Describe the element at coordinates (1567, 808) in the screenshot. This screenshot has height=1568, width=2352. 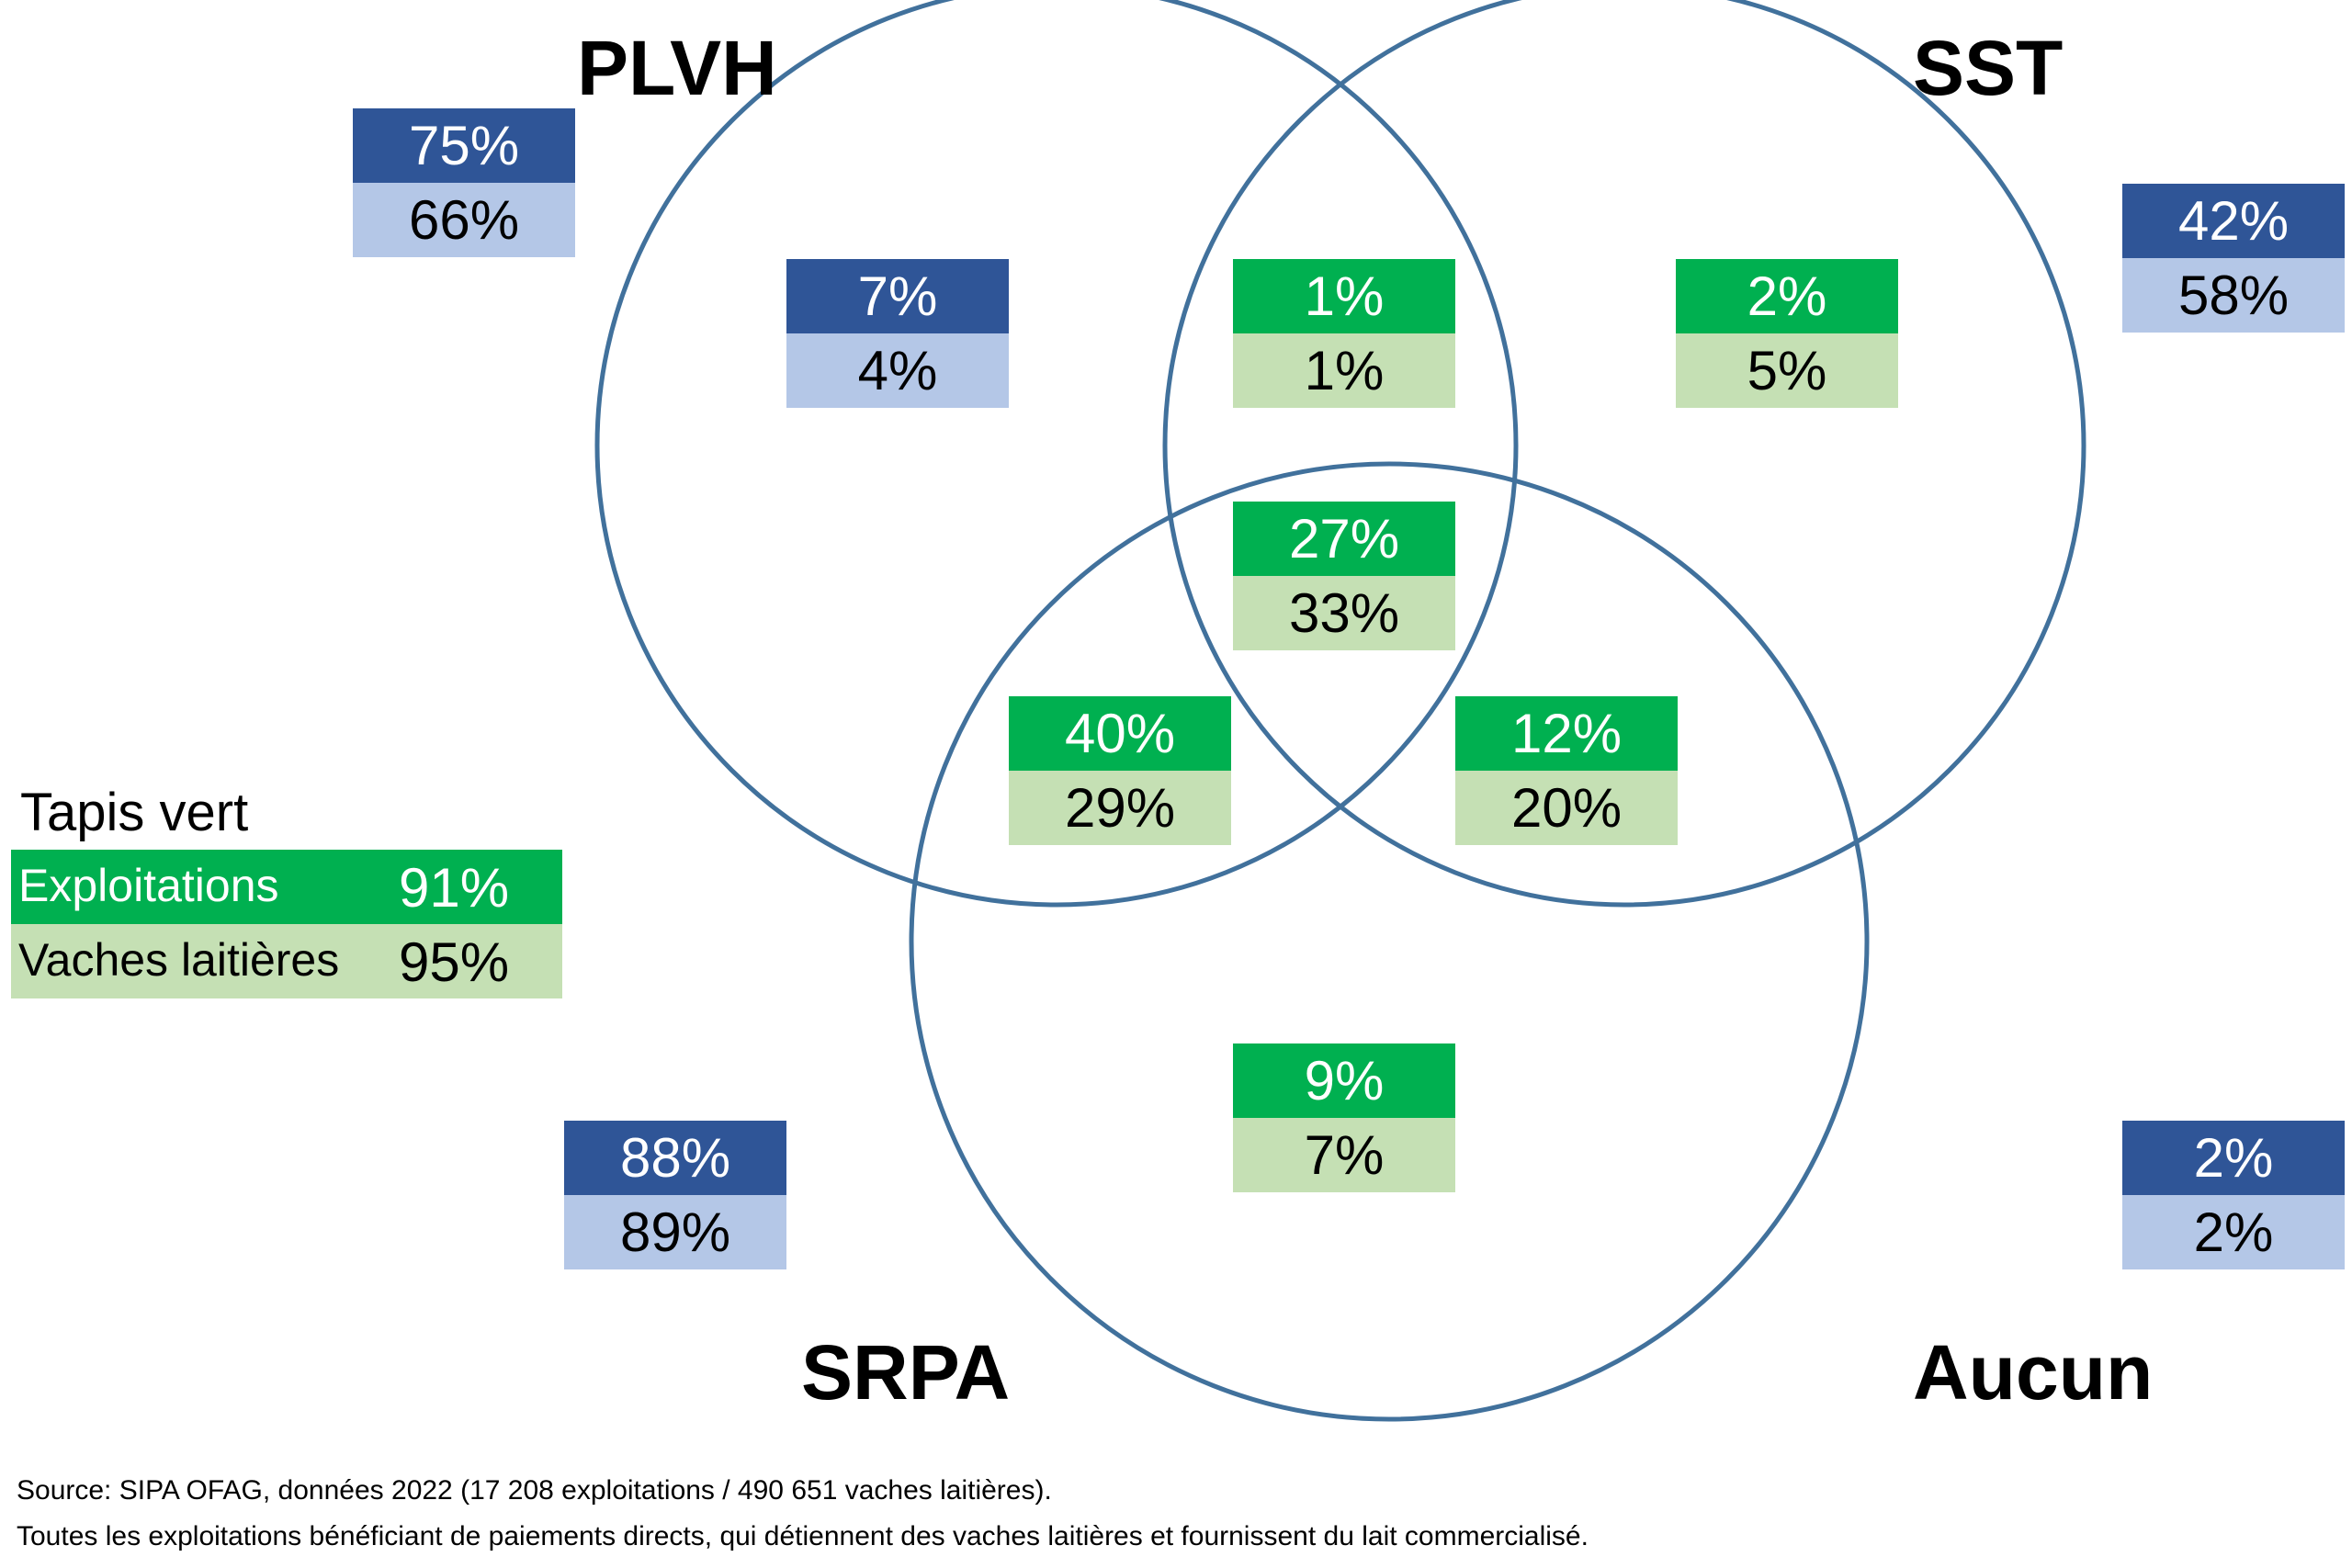
I see `region-sst-srpa-vaches: 20%` at that location.